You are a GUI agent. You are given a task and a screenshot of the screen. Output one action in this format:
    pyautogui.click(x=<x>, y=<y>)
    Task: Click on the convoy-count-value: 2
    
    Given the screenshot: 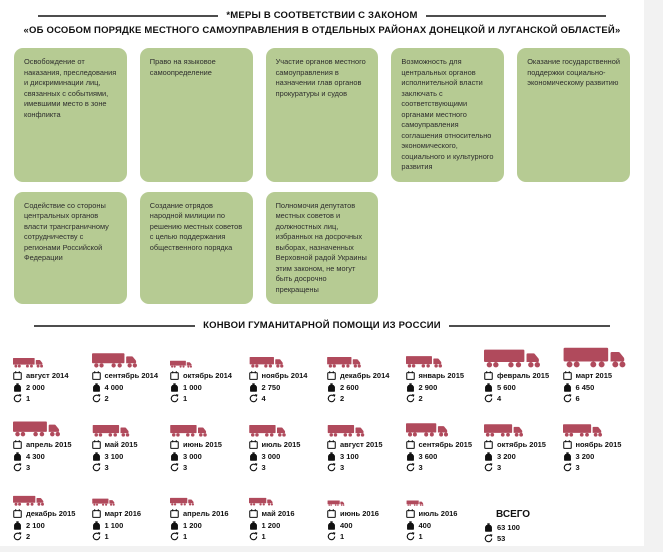 What is the action you would take?
    pyautogui.click(x=420, y=399)
    